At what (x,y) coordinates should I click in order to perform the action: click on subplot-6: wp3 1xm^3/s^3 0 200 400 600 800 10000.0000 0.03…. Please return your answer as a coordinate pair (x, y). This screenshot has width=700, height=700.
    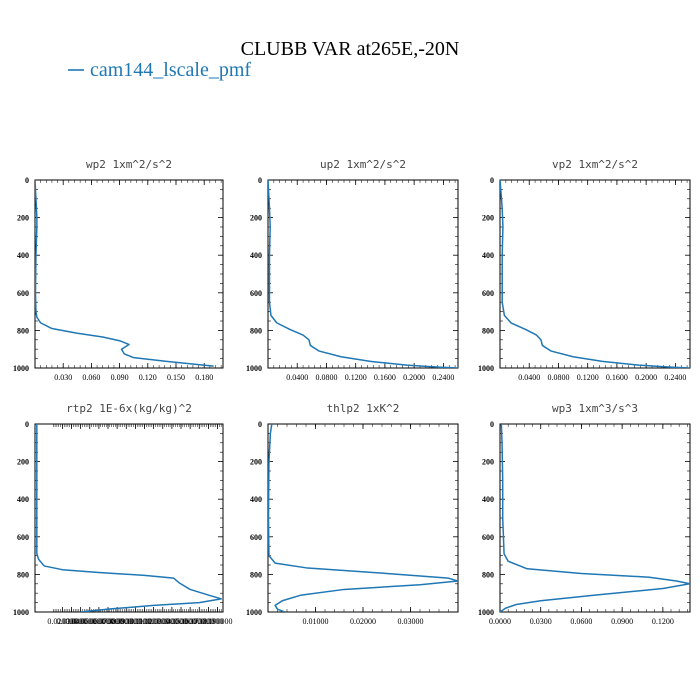
    Looking at the image, I should click on (584, 514).